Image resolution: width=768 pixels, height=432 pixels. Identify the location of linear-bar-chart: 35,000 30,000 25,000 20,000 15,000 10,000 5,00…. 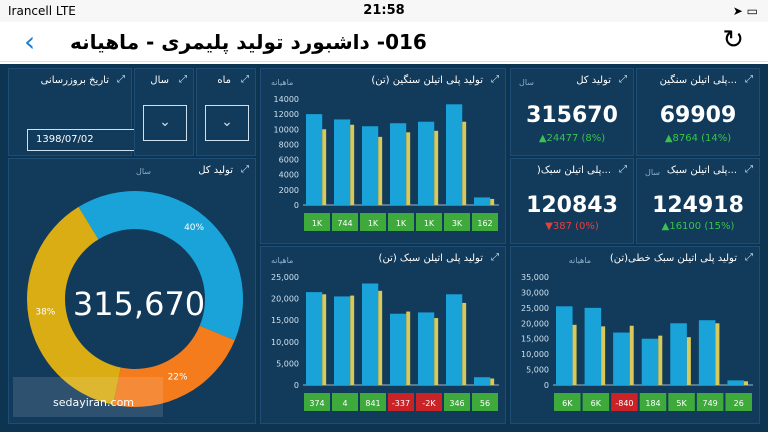
(637, 342).